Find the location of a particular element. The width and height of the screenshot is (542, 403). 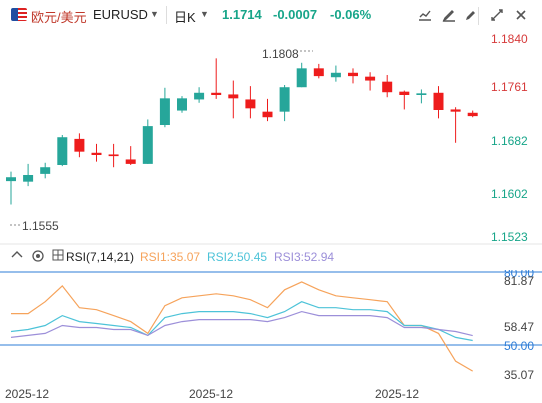

eurusd-flag-icon is located at coordinates (19, 14).